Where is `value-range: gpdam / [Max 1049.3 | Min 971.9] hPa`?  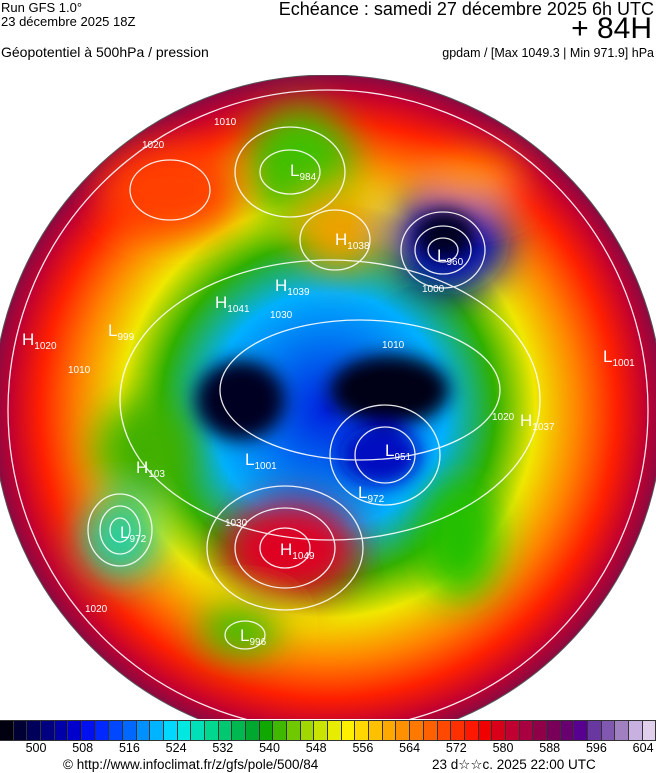 value-range: gpdam / [Max 1049.3 | Min 971.9] hPa is located at coordinates (548, 53).